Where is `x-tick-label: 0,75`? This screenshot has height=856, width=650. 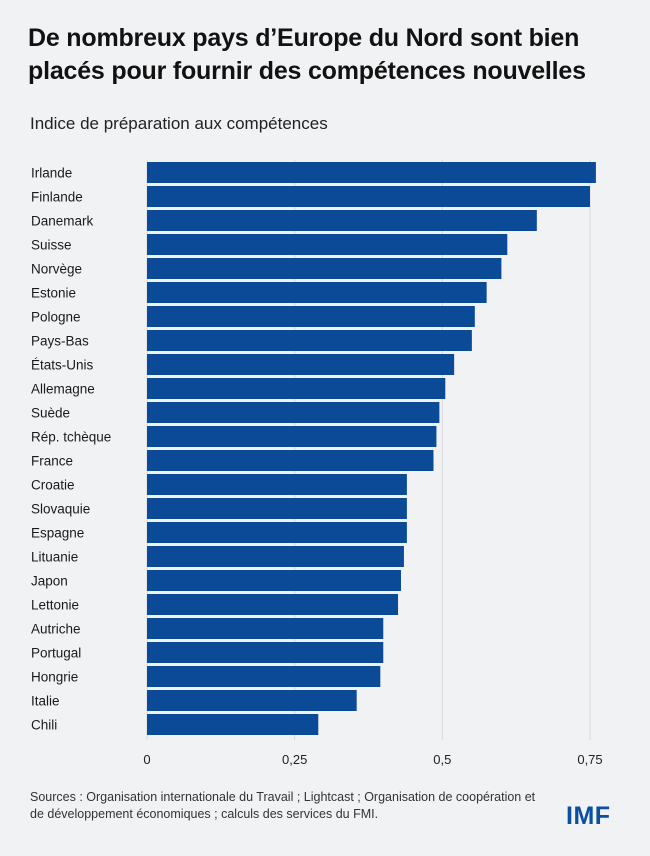 x-tick-label: 0,75 is located at coordinates (589, 759).